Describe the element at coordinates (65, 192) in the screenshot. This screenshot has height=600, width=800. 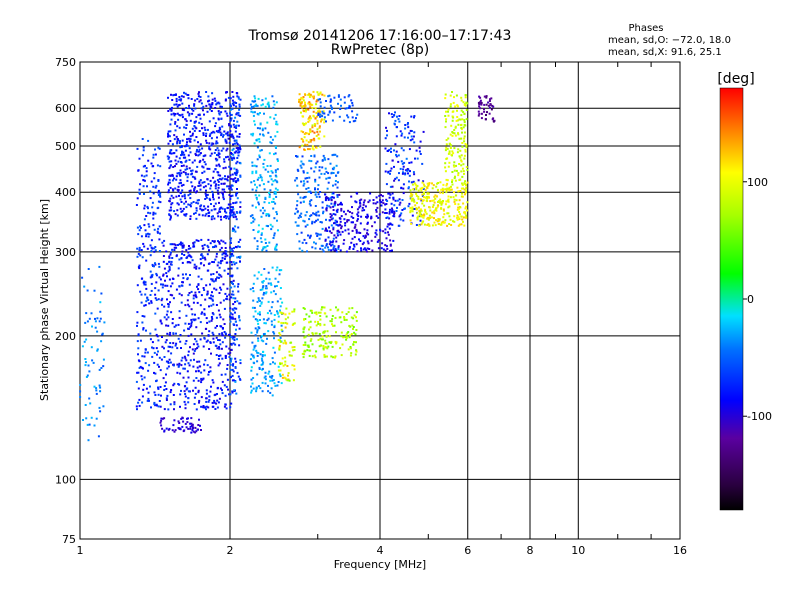
I see `y-tick-label: 400` at that location.